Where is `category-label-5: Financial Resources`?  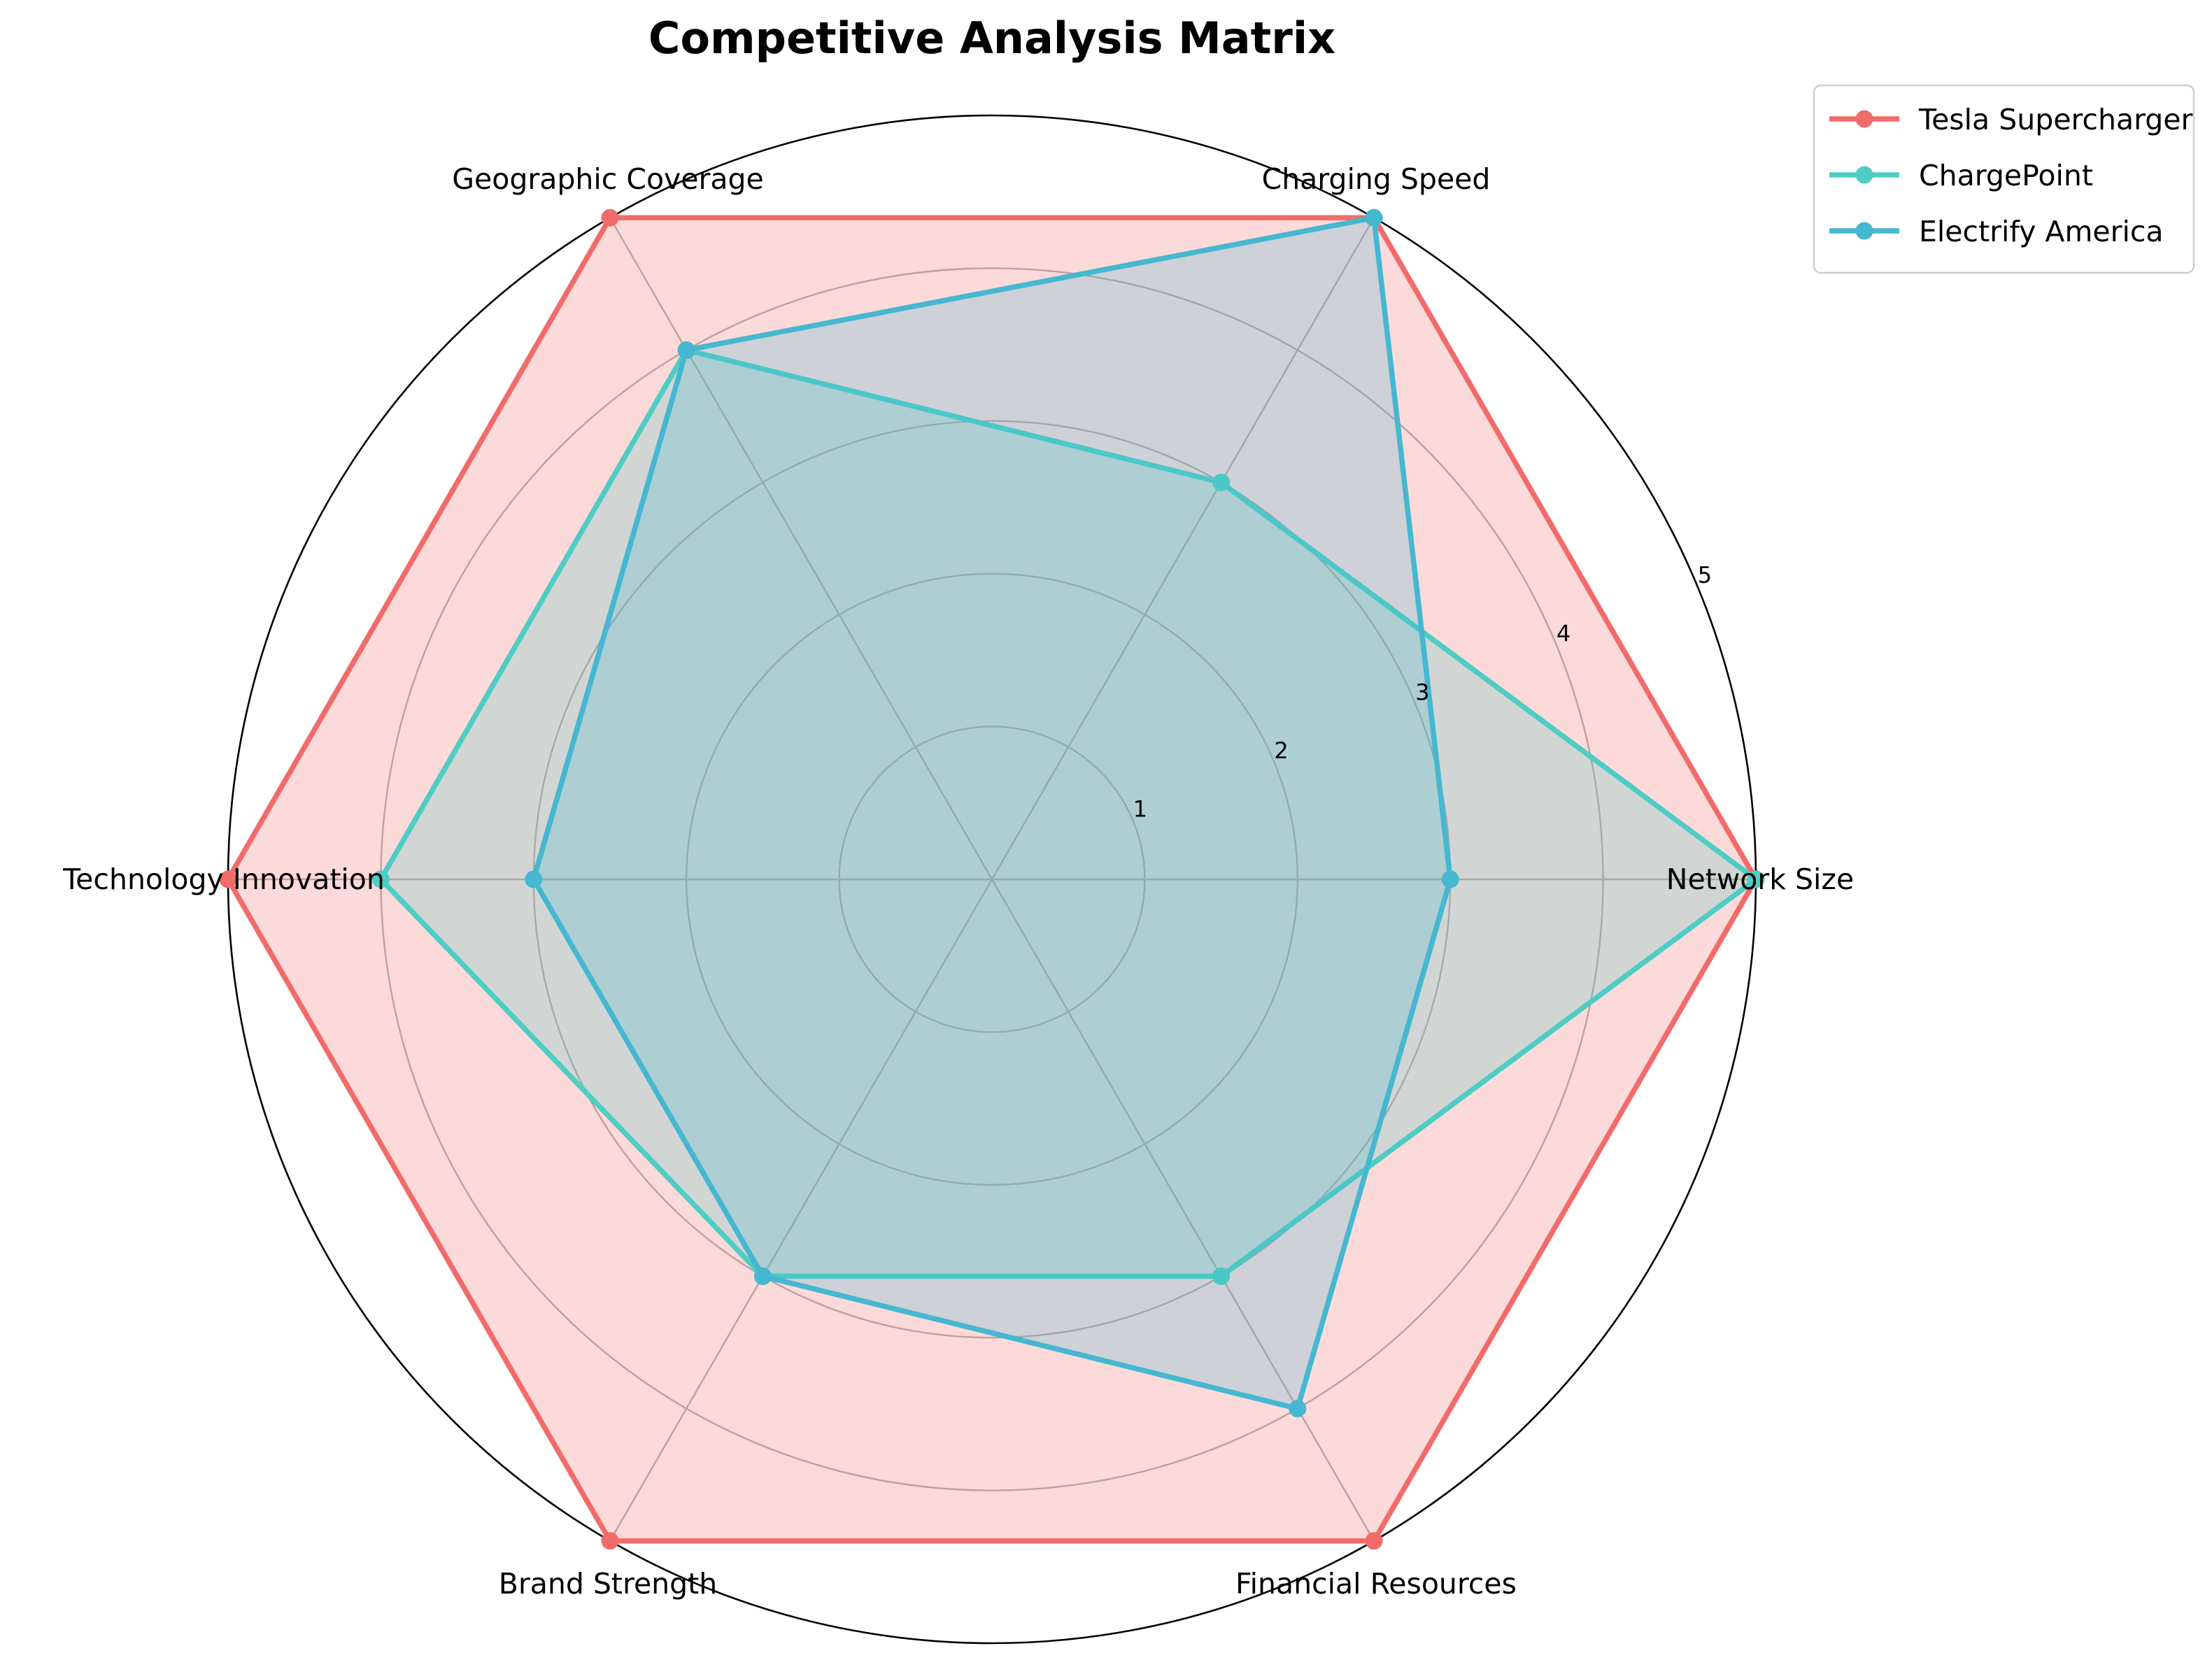
category-label-5: Financial Resources is located at coordinates (1376, 1584).